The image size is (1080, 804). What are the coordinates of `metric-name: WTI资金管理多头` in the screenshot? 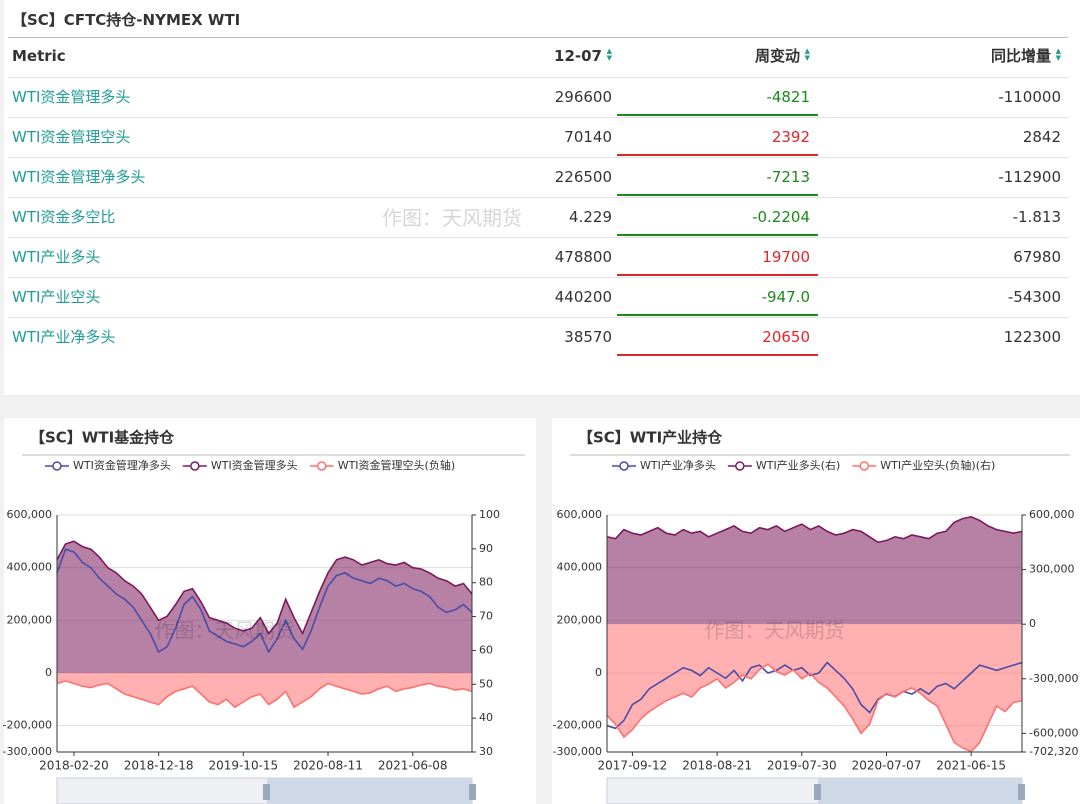 It's located at (71, 97).